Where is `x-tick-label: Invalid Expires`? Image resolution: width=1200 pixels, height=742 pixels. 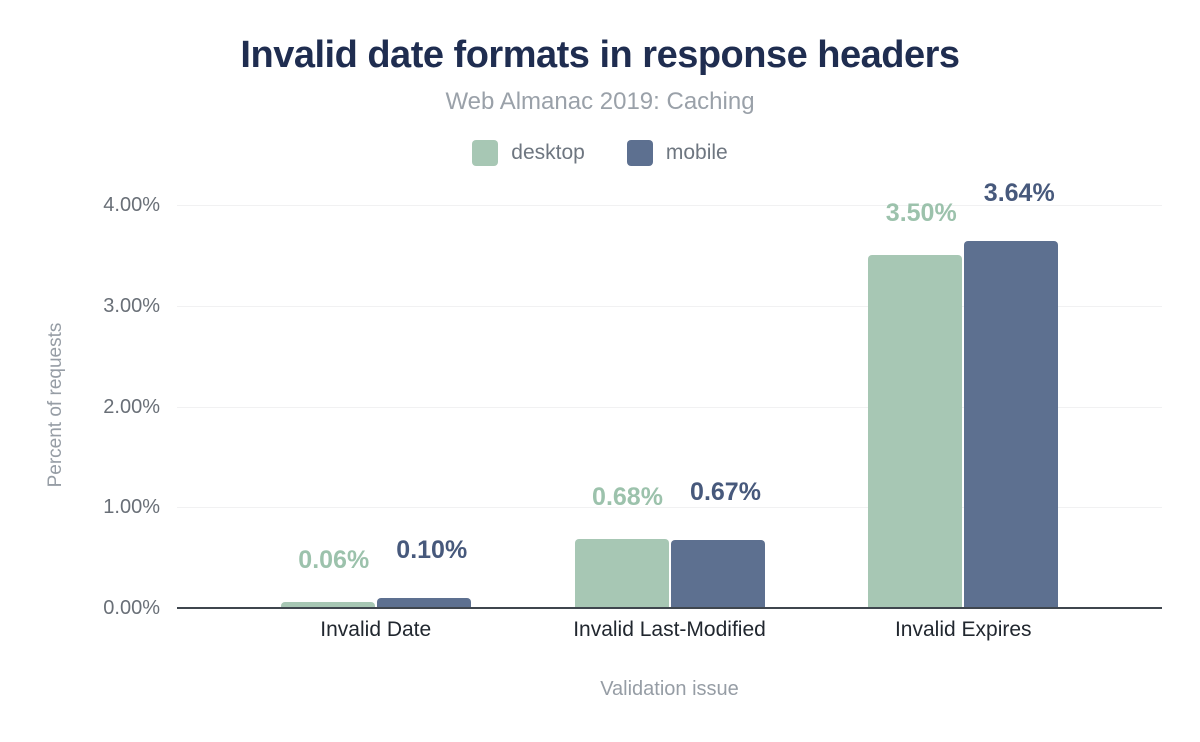
x-tick-label: Invalid Expires is located at coordinates (963, 629).